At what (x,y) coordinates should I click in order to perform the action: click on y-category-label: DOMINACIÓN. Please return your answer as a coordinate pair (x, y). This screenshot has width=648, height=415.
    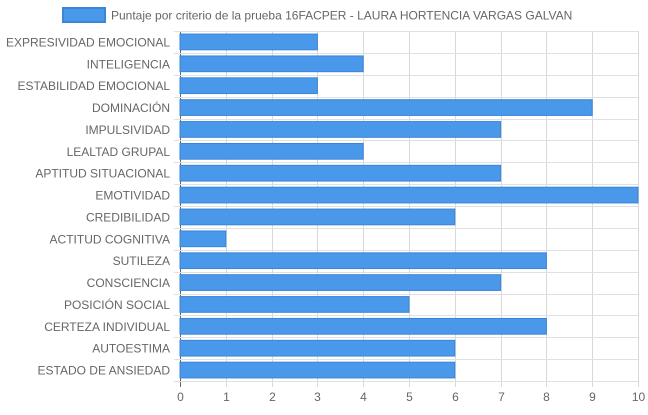
    Looking at the image, I should click on (131, 107).